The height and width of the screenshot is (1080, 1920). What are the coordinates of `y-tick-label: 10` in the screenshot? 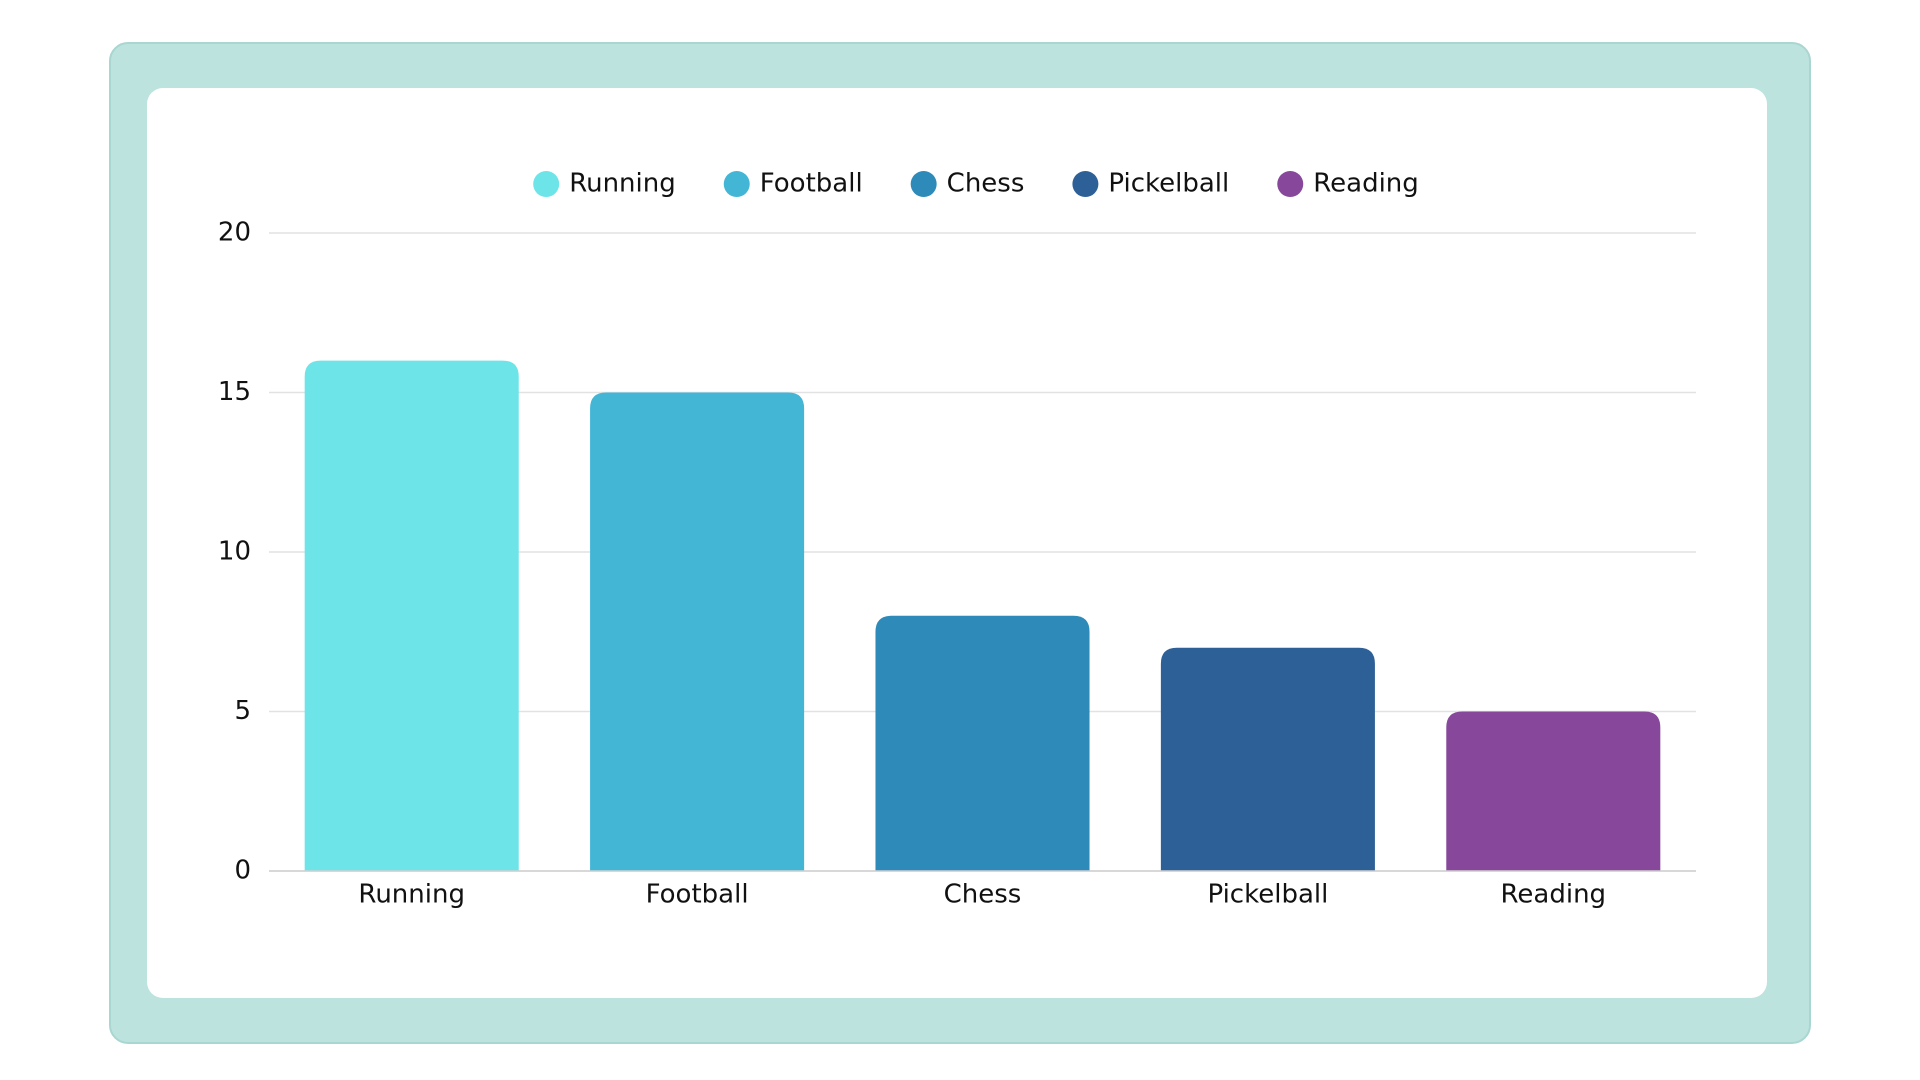 It's located at (234, 552).